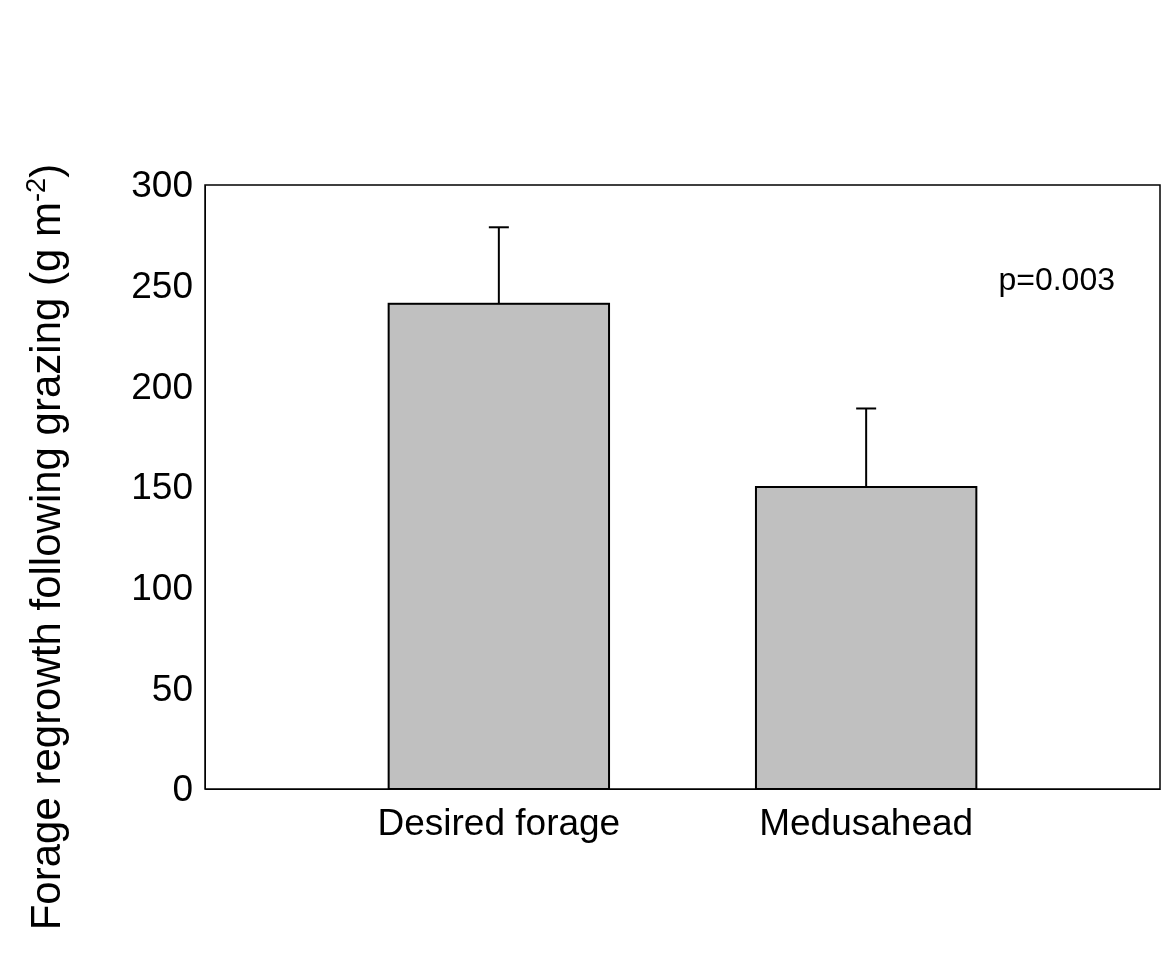 Image resolution: width=1162 pixels, height=973 pixels. What do you see at coordinates (162, 286) in the screenshot?
I see `y-tick-label: 250` at bounding box center [162, 286].